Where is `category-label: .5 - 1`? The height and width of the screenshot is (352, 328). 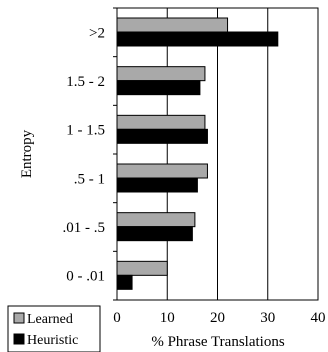 category-label: .5 - 1 is located at coordinates (89, 179).